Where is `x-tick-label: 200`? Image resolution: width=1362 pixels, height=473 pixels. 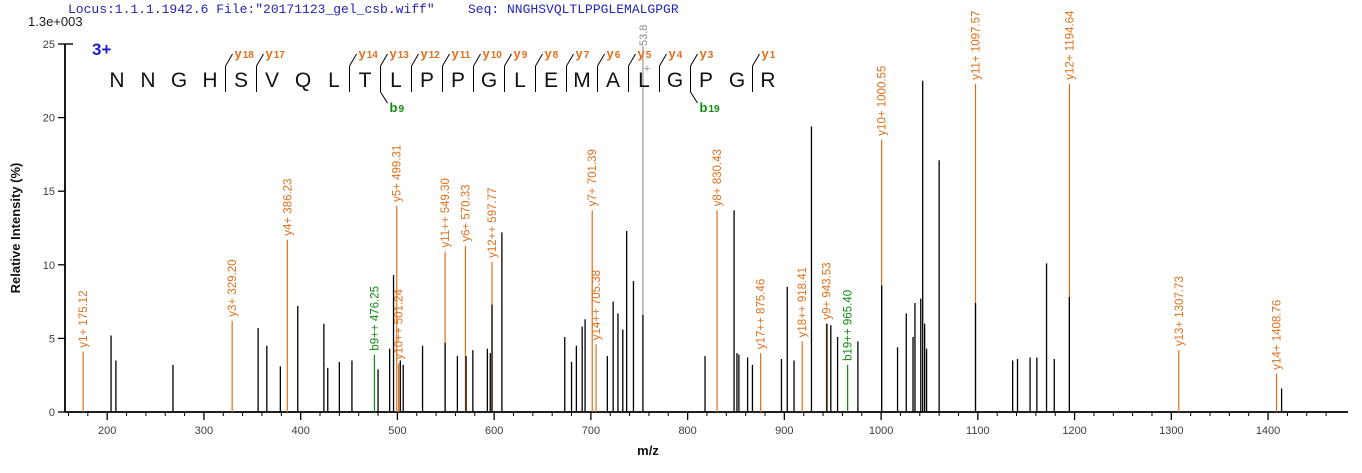
x-tick-label: 200 is located at coordinates (107, 431).